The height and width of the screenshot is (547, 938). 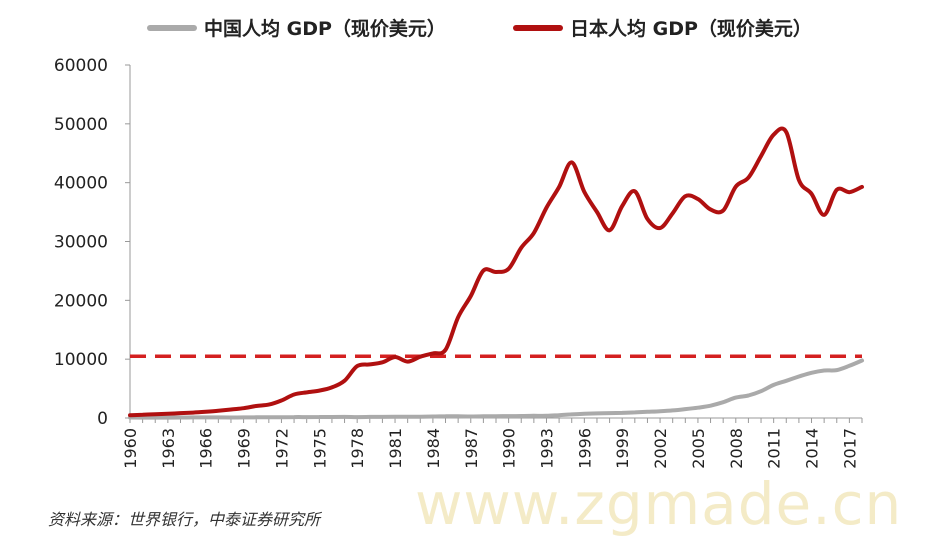 I want to click on x-tick-label: 1966, so click(x=206, y=448).